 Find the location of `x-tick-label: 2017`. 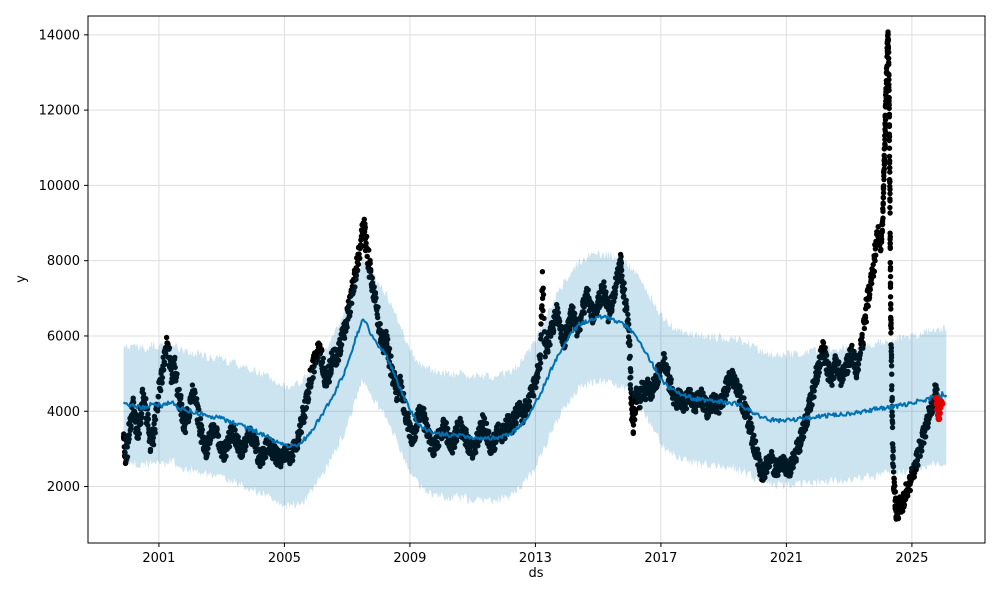

x-tick-label: 2017 is located at coordinates (660, 558).